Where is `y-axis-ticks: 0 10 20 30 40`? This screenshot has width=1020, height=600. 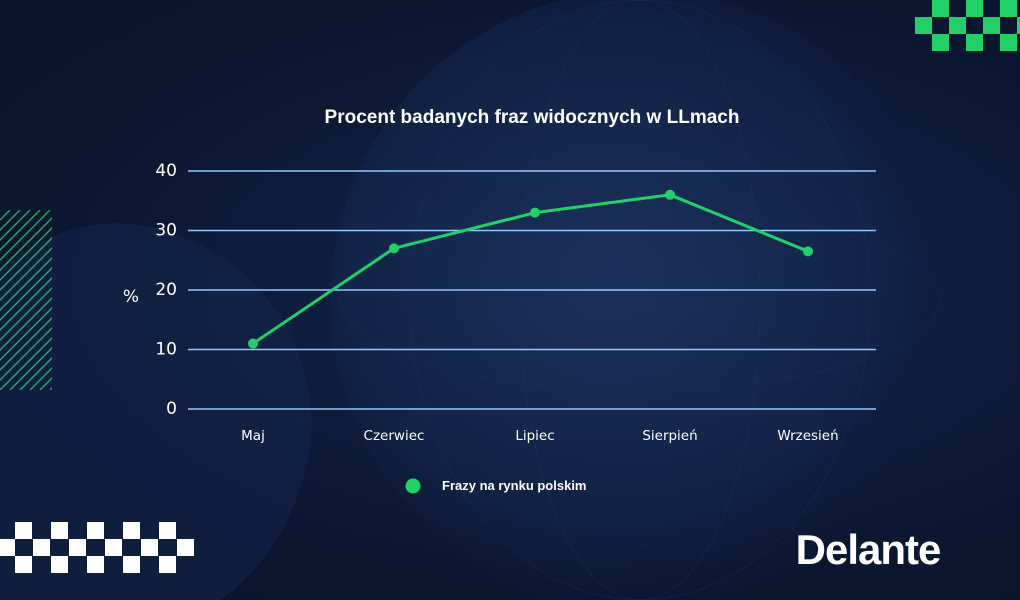 y-axis-ticks: 0 10 20 30 40 is located at coordinates (166, 290).